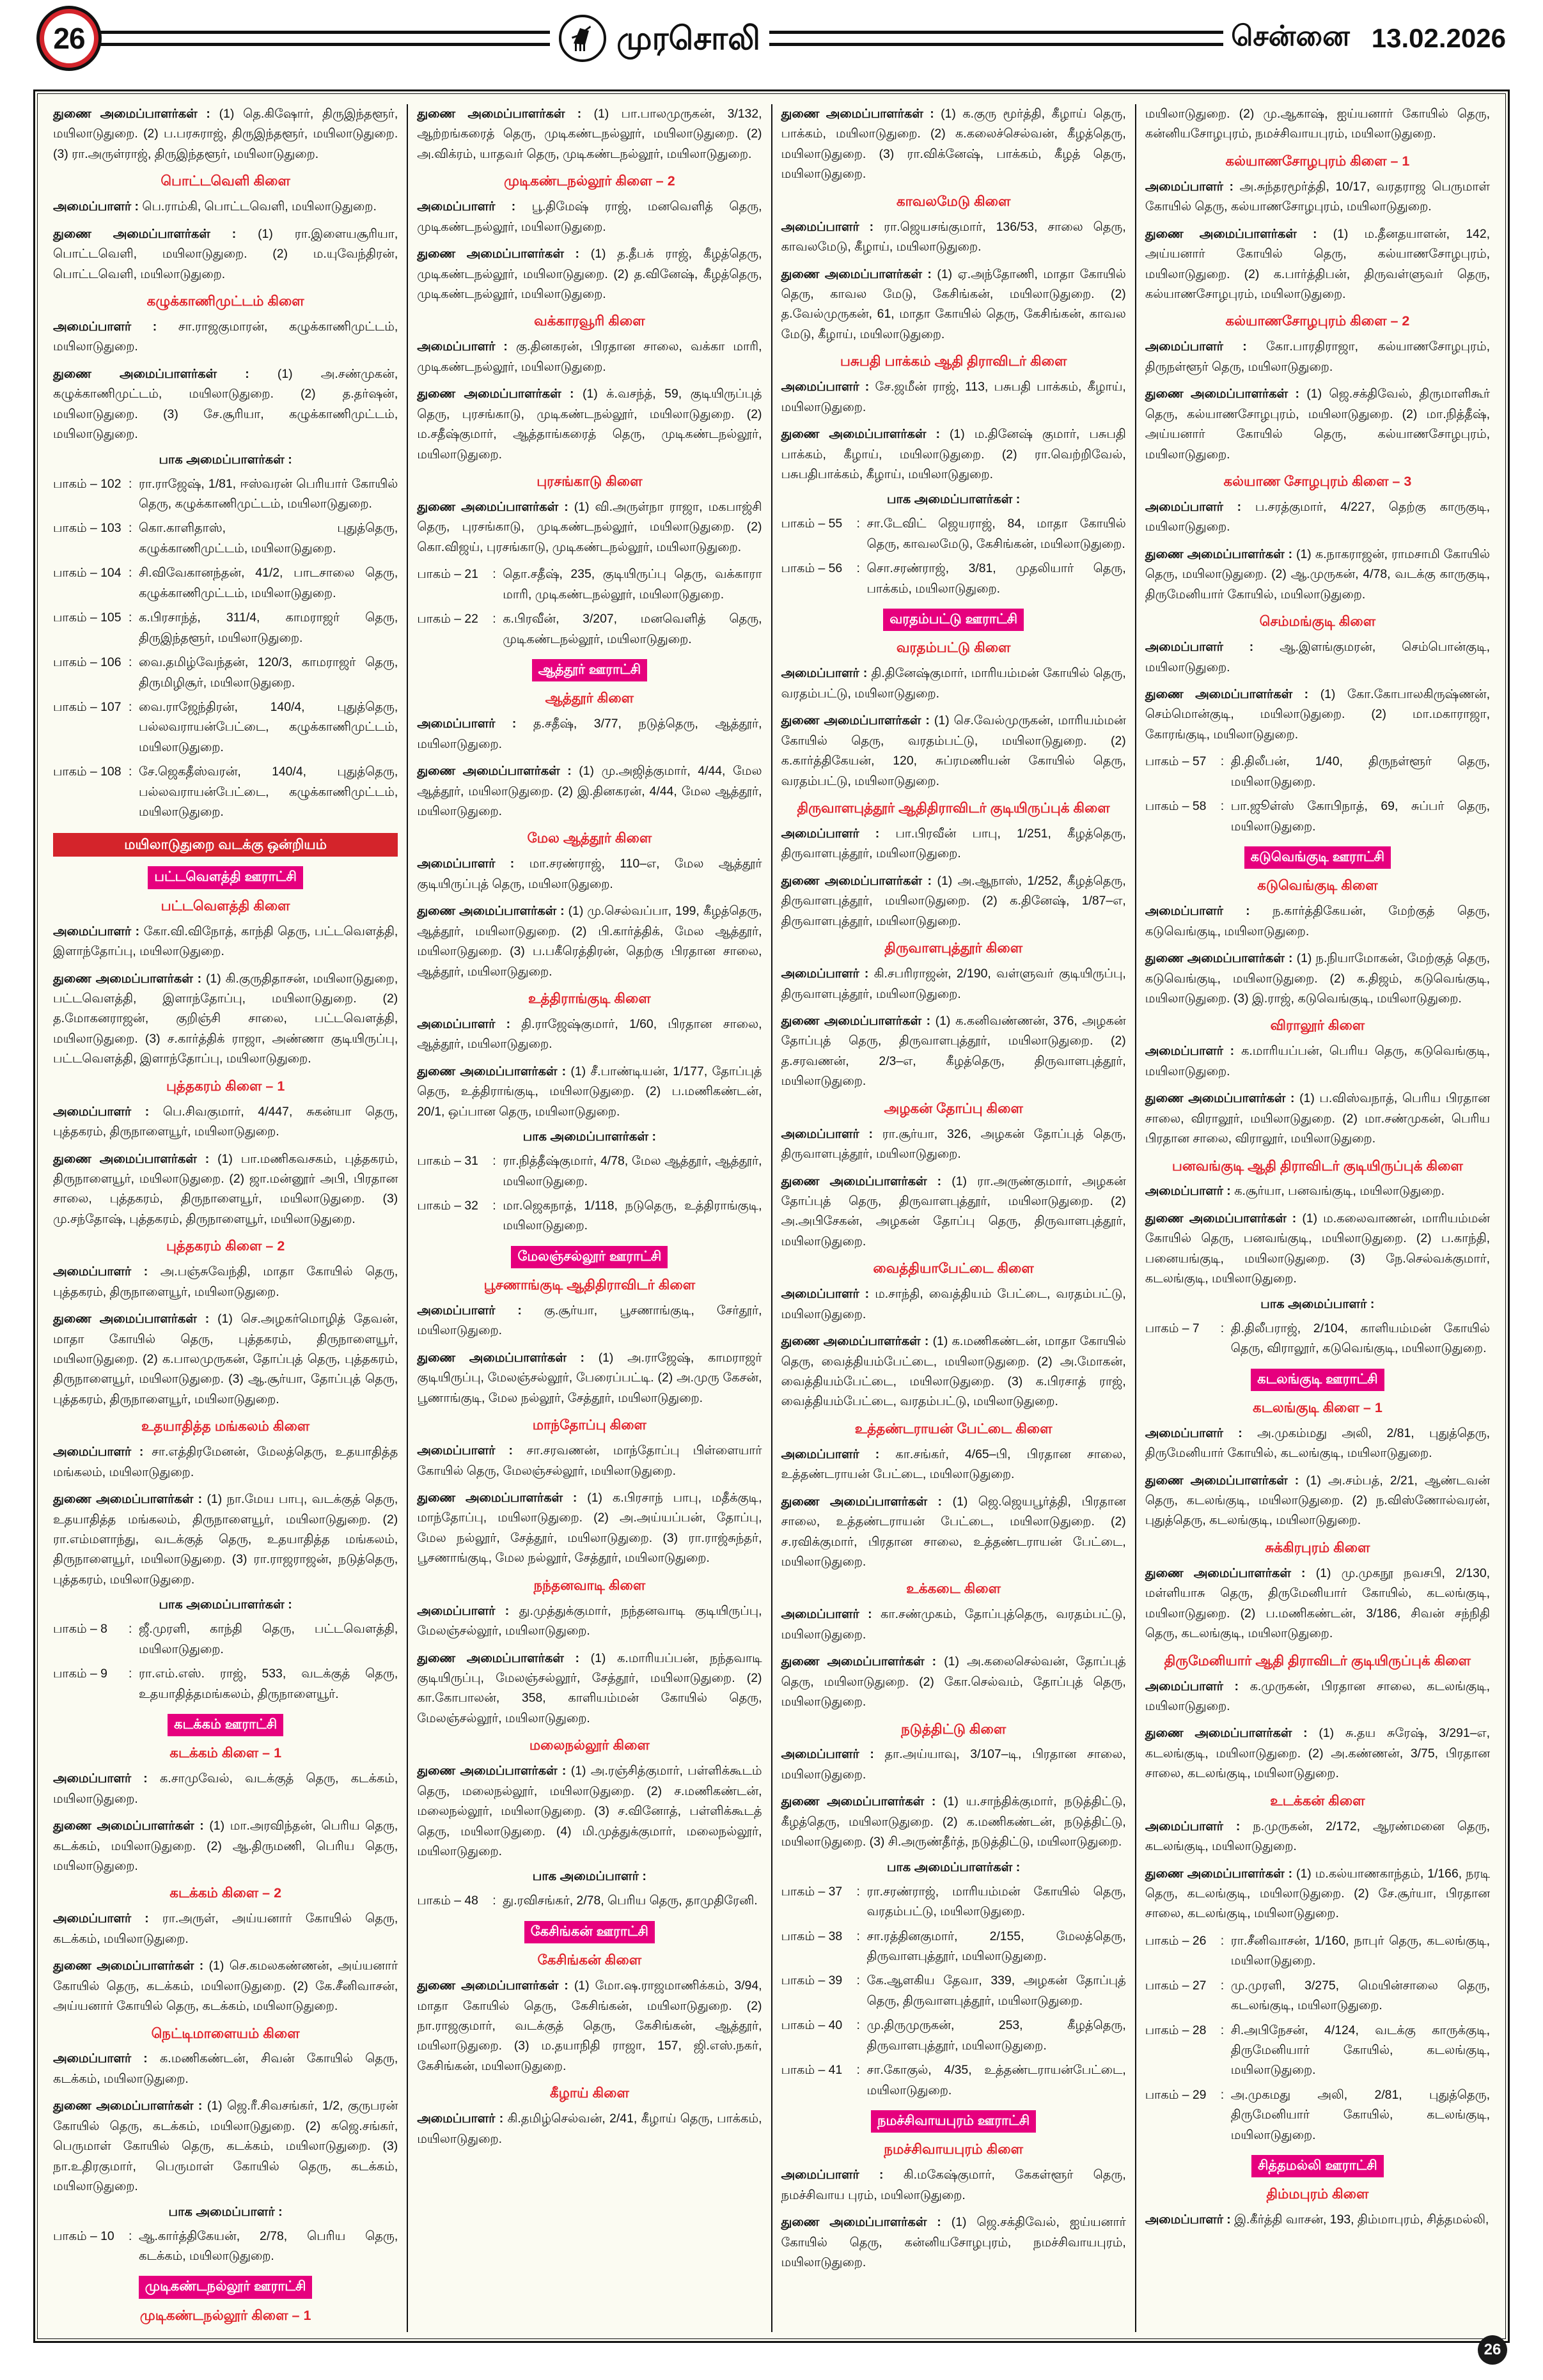 This screenshot has height=2380, width=1543. What do you see at coordinates (225, 877) in the screenshot?
I see `panchayat-banner: பட்டவெளத்தி ஊராட்சி` at bounding box center [225, 877].